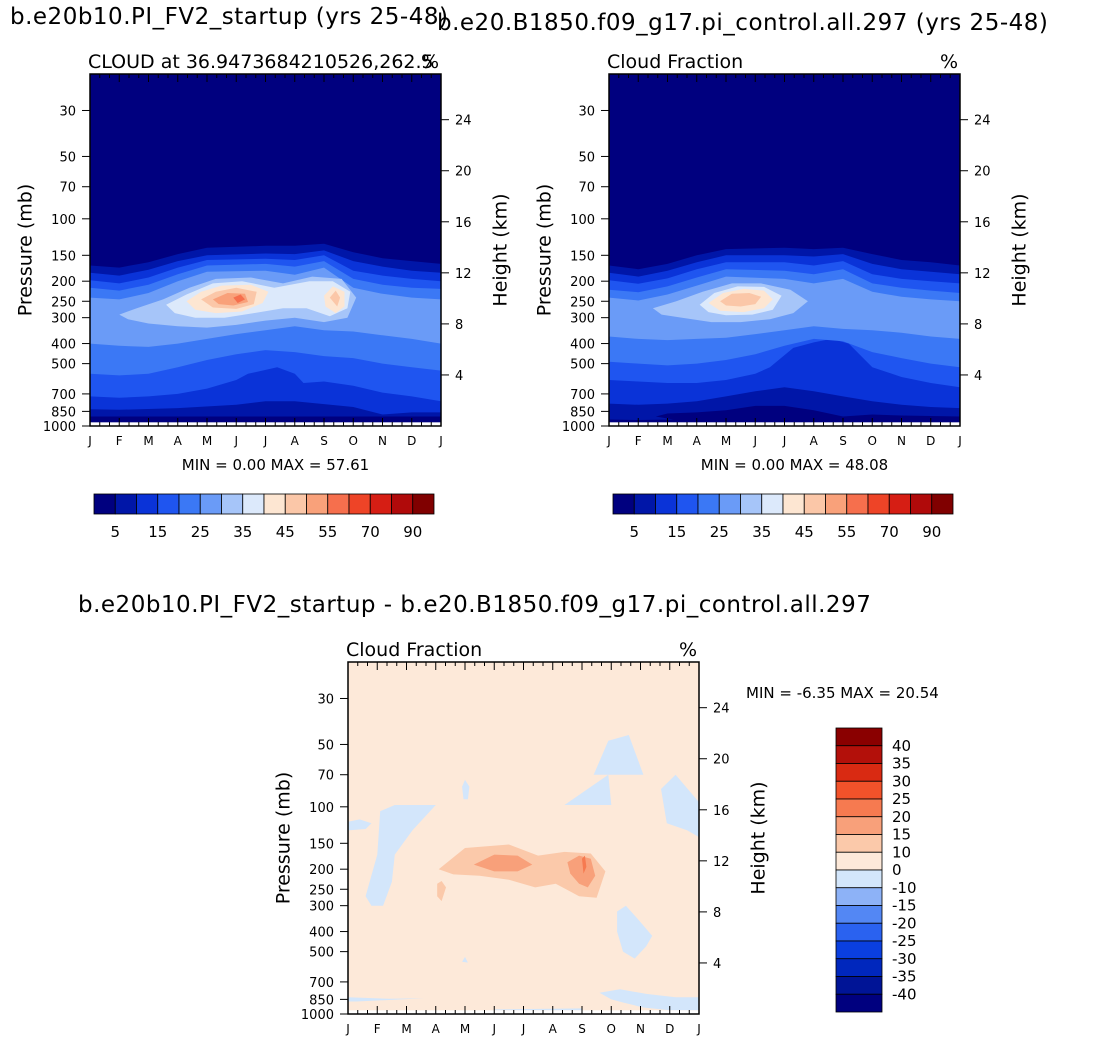 This screenshot has width=1113, height=1050. Describe the element at coordinates (412, 532) in the screenshot. I see `p1-colorbar-label: 90` at that location.